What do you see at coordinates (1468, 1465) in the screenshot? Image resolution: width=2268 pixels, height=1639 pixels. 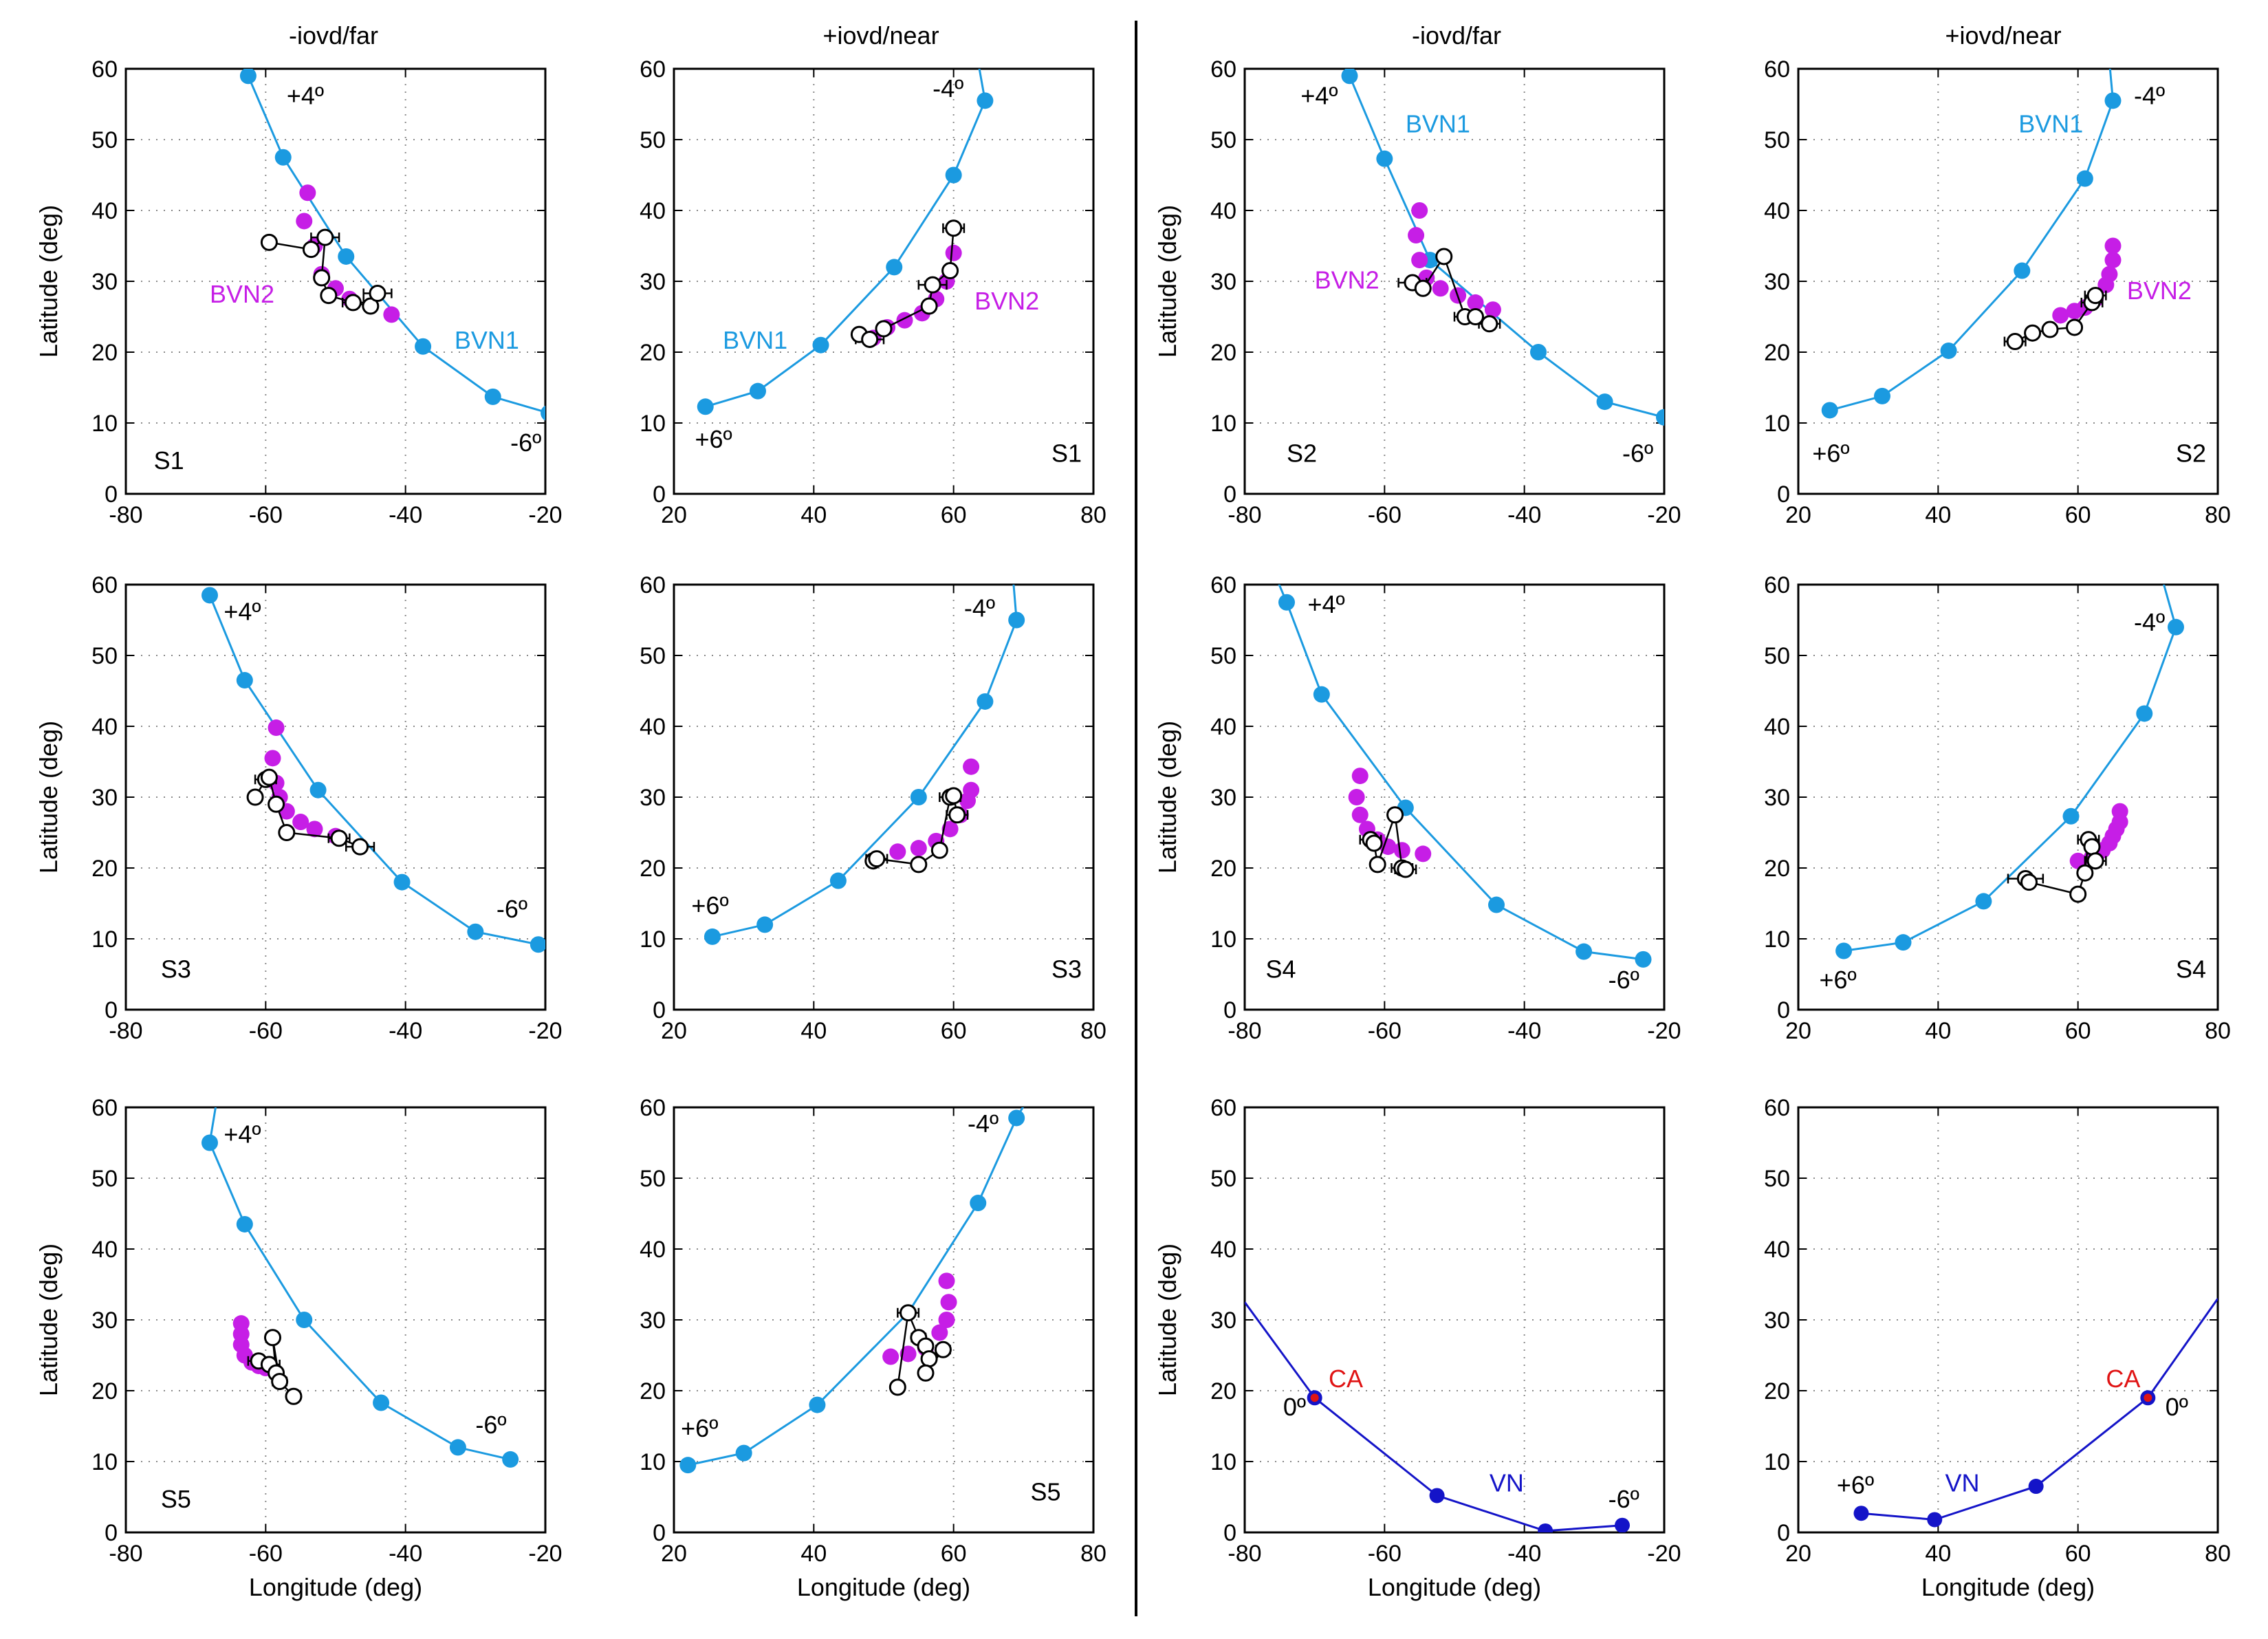 I see `vn-curve` at bounding box center [1468, 1465].